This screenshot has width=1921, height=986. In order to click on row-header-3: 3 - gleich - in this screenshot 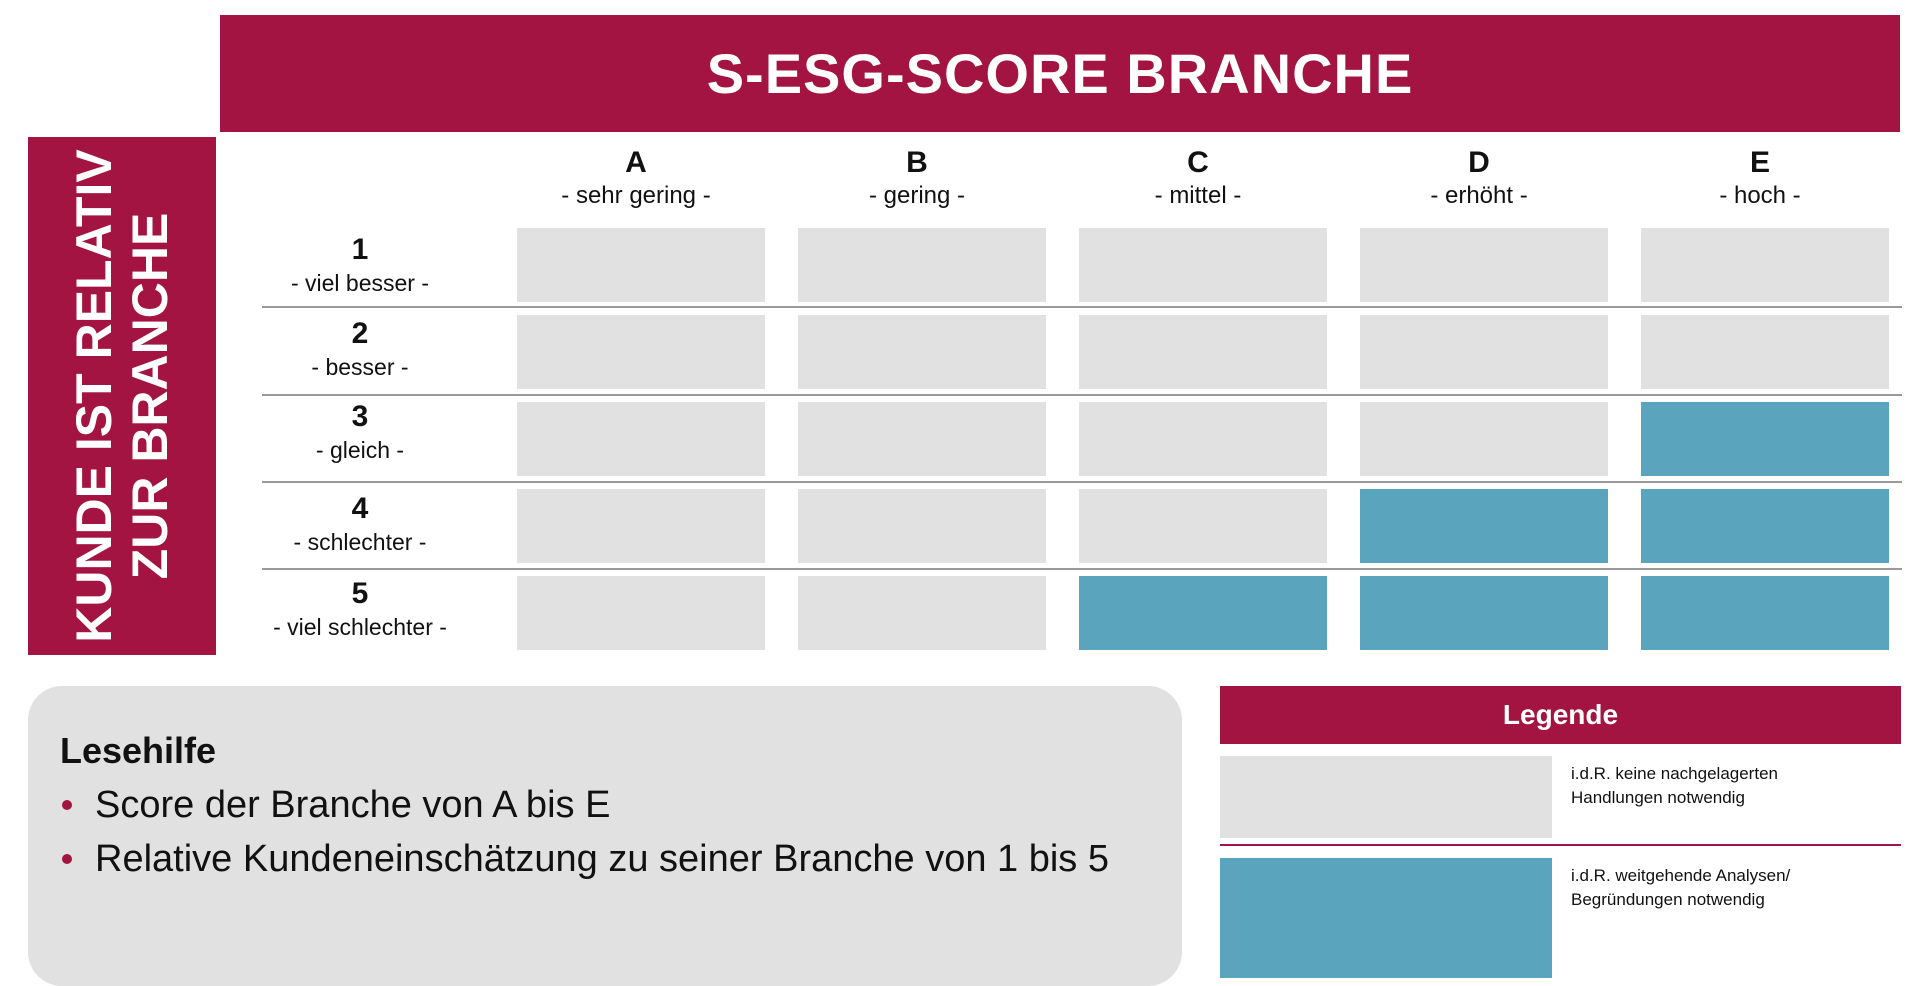, I will do `click(360, 432)`.